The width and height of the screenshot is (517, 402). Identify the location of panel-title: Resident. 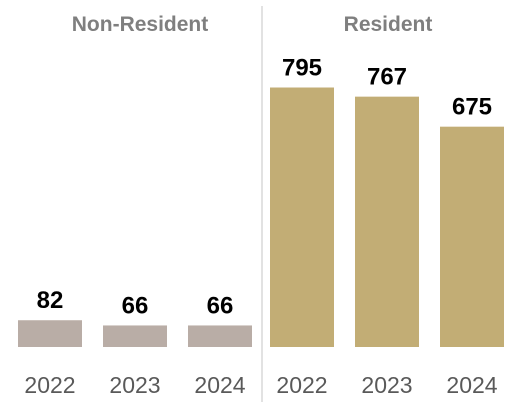
(388, 24).